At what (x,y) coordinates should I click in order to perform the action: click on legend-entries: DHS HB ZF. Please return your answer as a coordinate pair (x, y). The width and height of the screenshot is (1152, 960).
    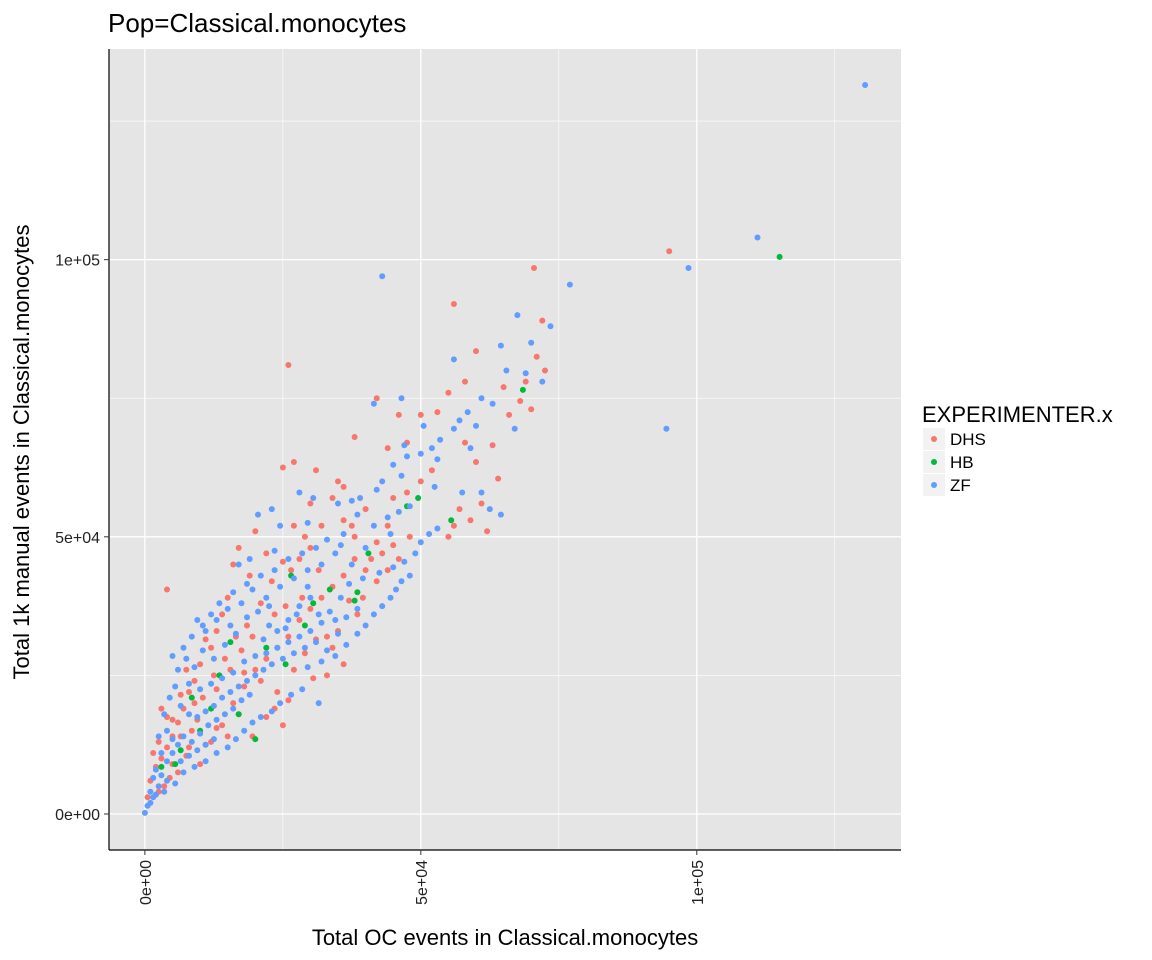
    Looking at the image, I should click on (954, 462).